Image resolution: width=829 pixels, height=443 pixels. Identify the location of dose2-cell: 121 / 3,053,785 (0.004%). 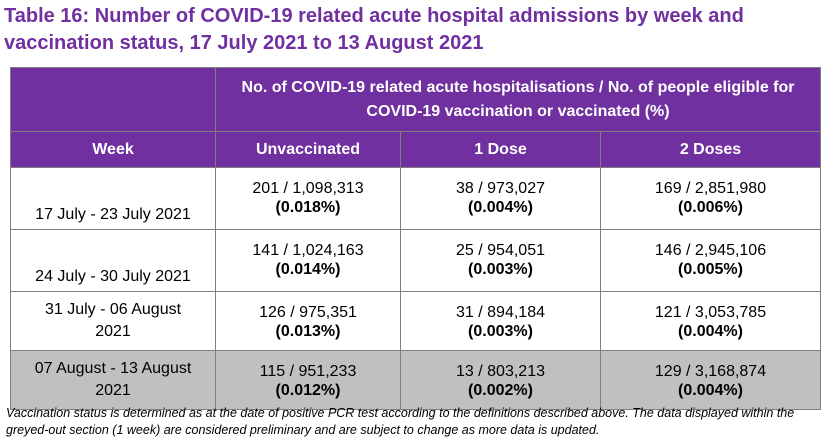
(710, 321).